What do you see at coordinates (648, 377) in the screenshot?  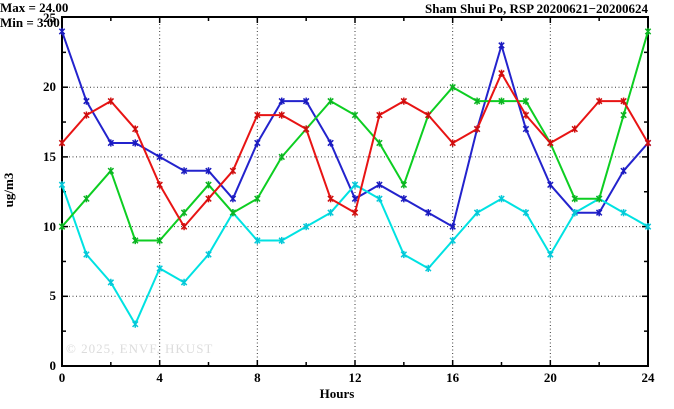 I see `x-tick-label: 24` at bounding box center [648, 377].